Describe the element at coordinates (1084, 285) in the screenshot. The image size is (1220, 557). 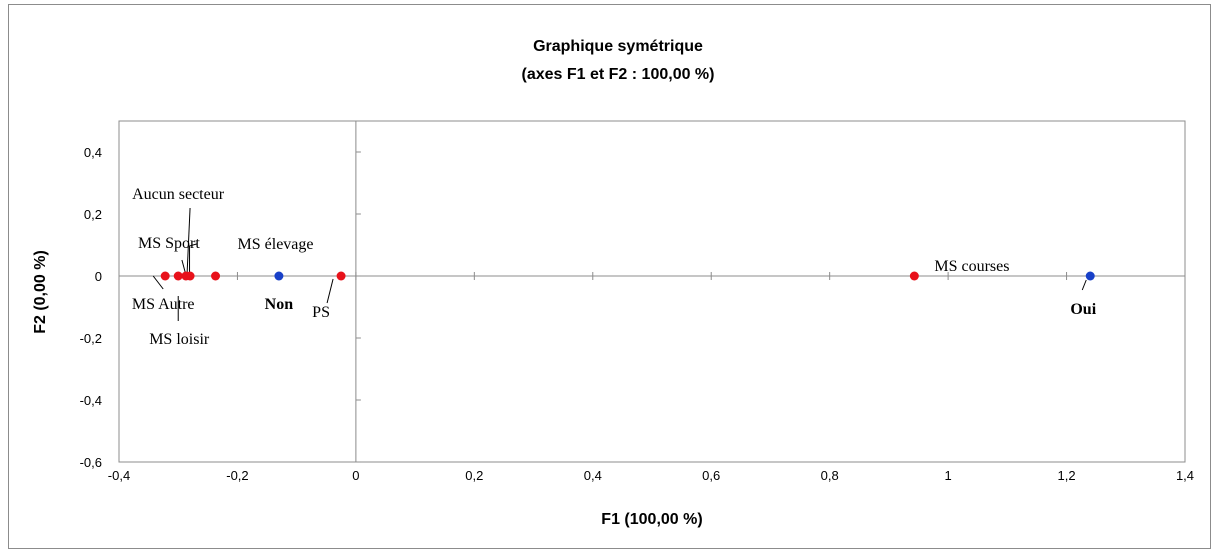
I see `leader-line-oui` at that location.